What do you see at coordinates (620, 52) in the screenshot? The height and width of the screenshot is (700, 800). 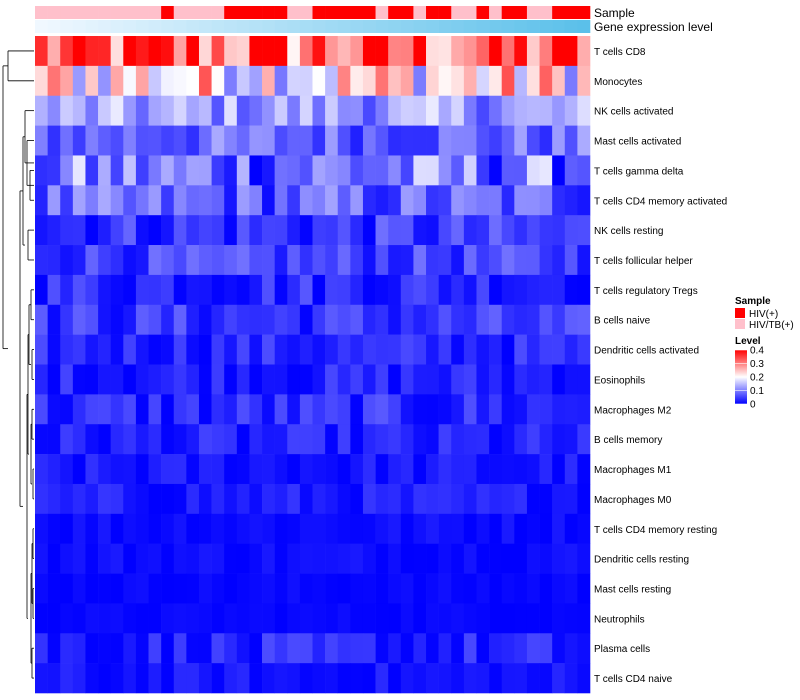 I see `row-label: T cells CD8` at bounding box center [620, 52].